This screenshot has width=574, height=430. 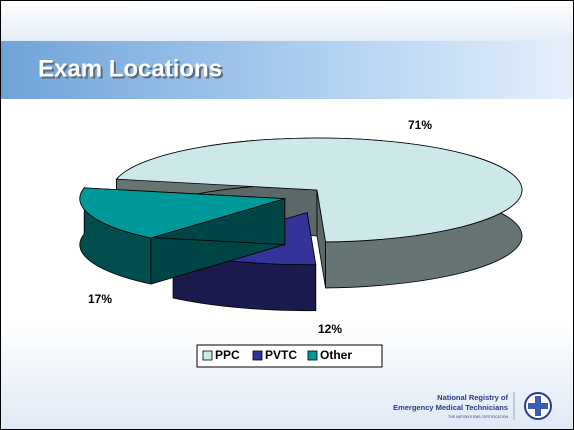 I want to click on logo-line2: Emergency Medical Technicians, so click(x=450, y=407).